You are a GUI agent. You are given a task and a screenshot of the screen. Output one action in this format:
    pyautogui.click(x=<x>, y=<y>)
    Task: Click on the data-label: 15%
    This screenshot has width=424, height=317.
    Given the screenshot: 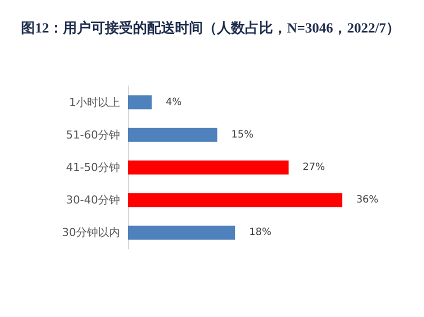 What is the action you would take?
    pyautogui.click(x=242, y=134)
    